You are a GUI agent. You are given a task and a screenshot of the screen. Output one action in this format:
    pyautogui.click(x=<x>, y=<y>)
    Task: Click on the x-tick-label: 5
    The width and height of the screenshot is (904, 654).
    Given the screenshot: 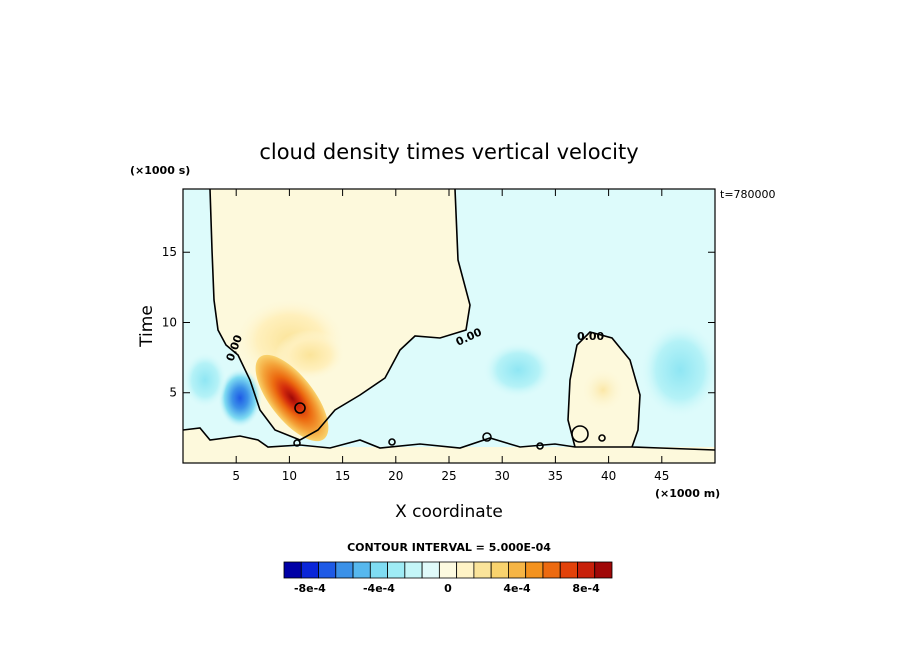 What is the action you would take?
    pyautogui.click(x=236, y=476)
    